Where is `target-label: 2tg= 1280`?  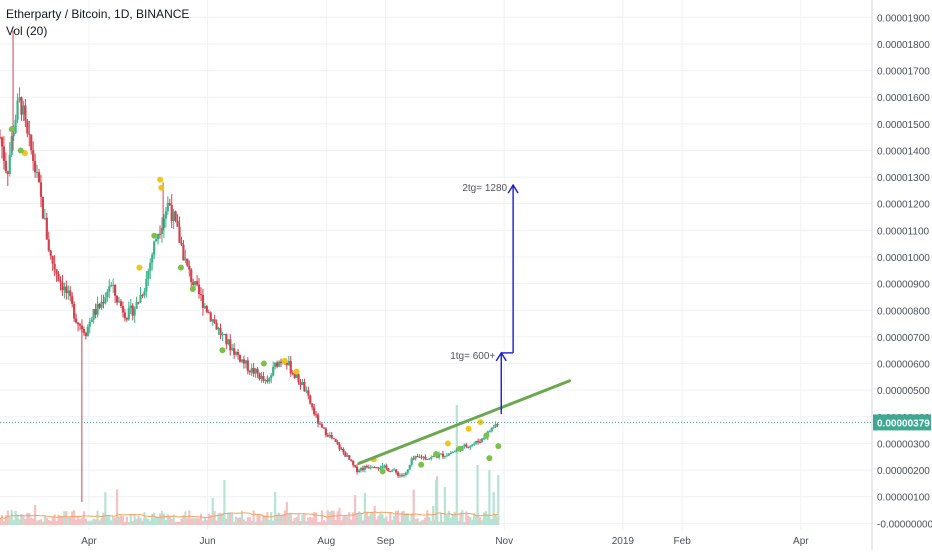 target-label: 2tg= 1280 is located at coordinates (484, 188).